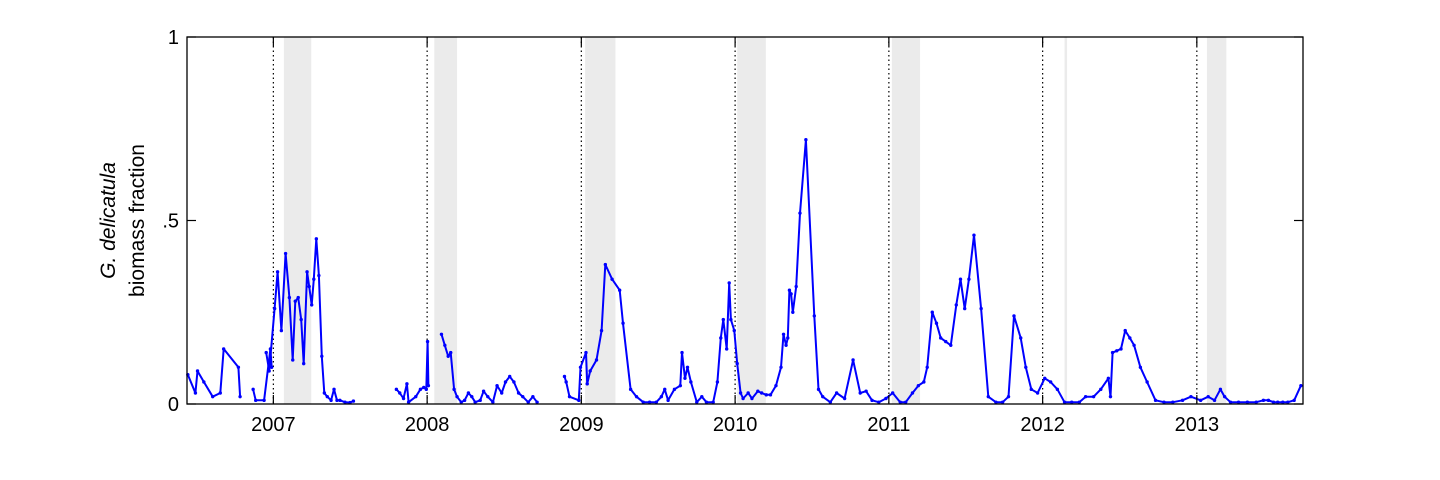 This screenshot has width=1440, height=480. What do you see at coordinates (108, 220) in the screenshot?
I see `y-axis-label-species: G. delicatula` at bounding box center [108, 220].